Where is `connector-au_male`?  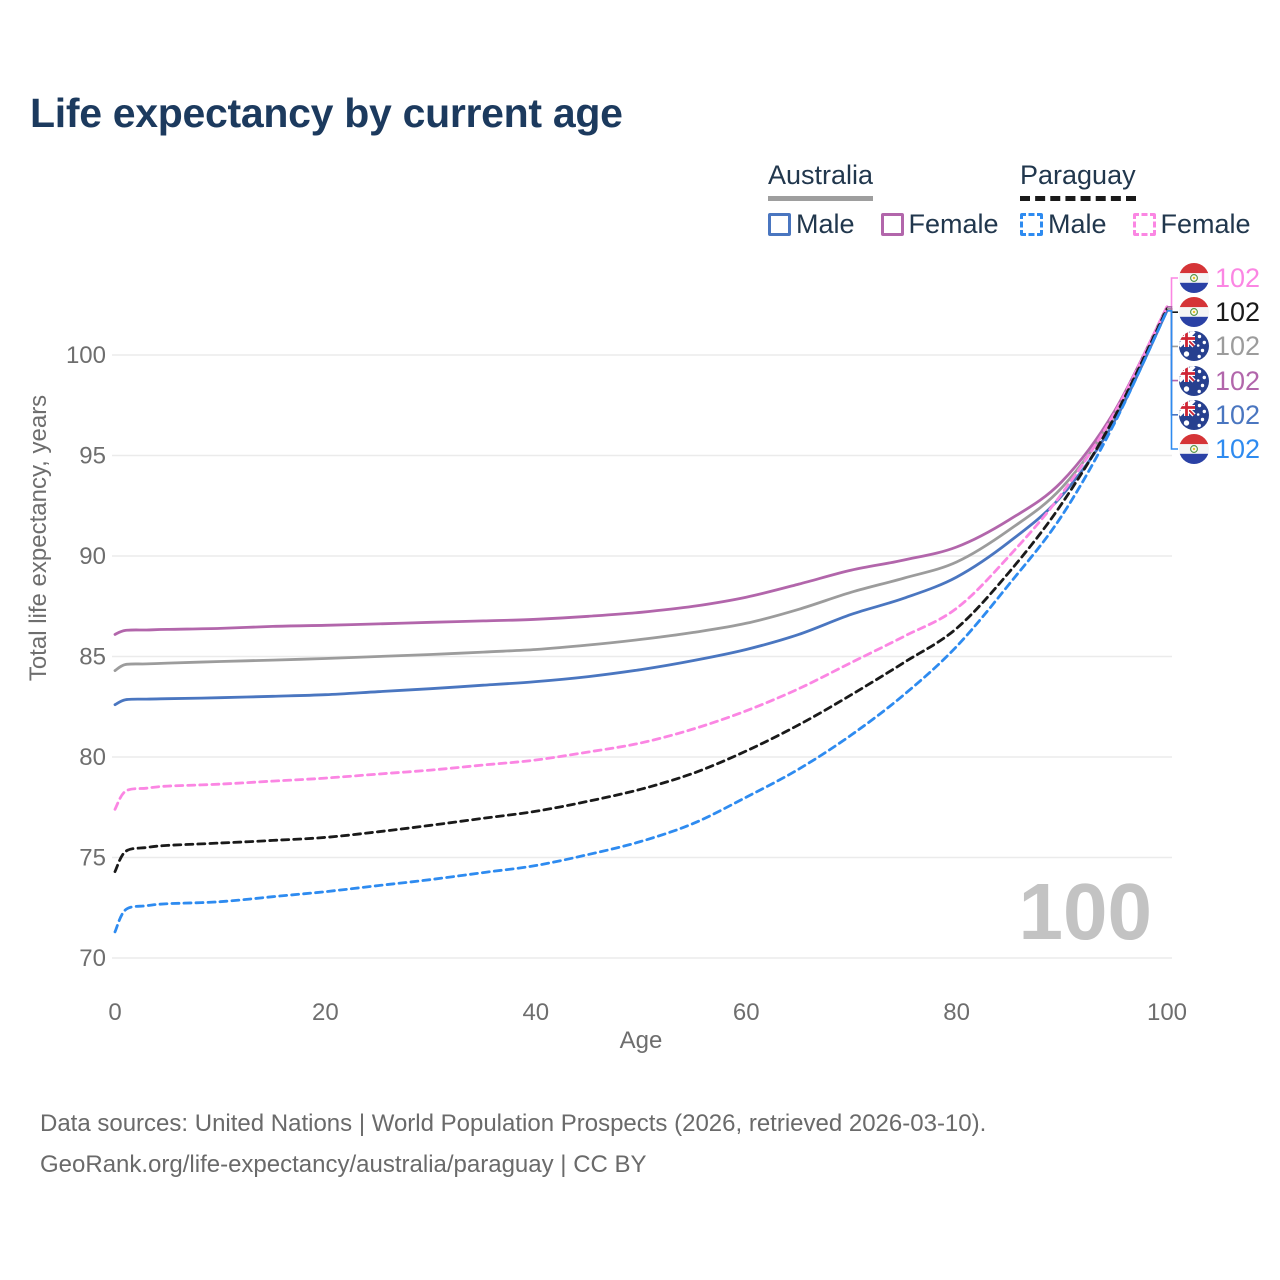
connector-au_male is located at coordinates (1172, 363).